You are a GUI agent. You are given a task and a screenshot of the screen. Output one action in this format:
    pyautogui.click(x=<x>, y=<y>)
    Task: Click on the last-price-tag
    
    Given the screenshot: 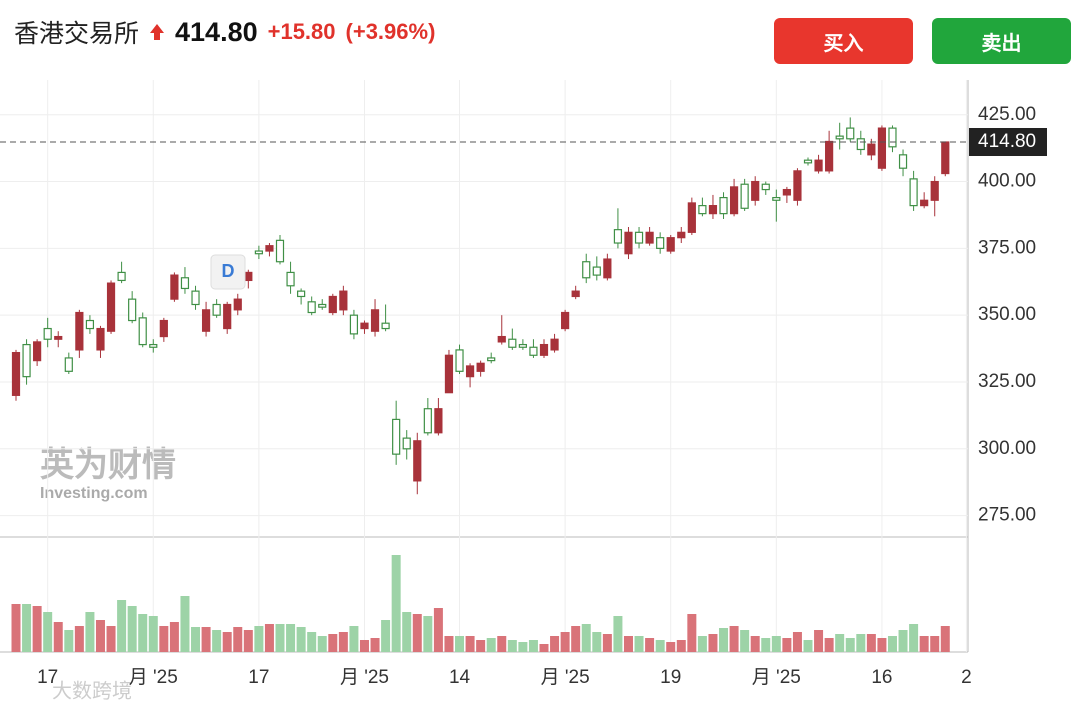 What is the action you would take?
    pyautogui.click(x=1008, y=142)
    